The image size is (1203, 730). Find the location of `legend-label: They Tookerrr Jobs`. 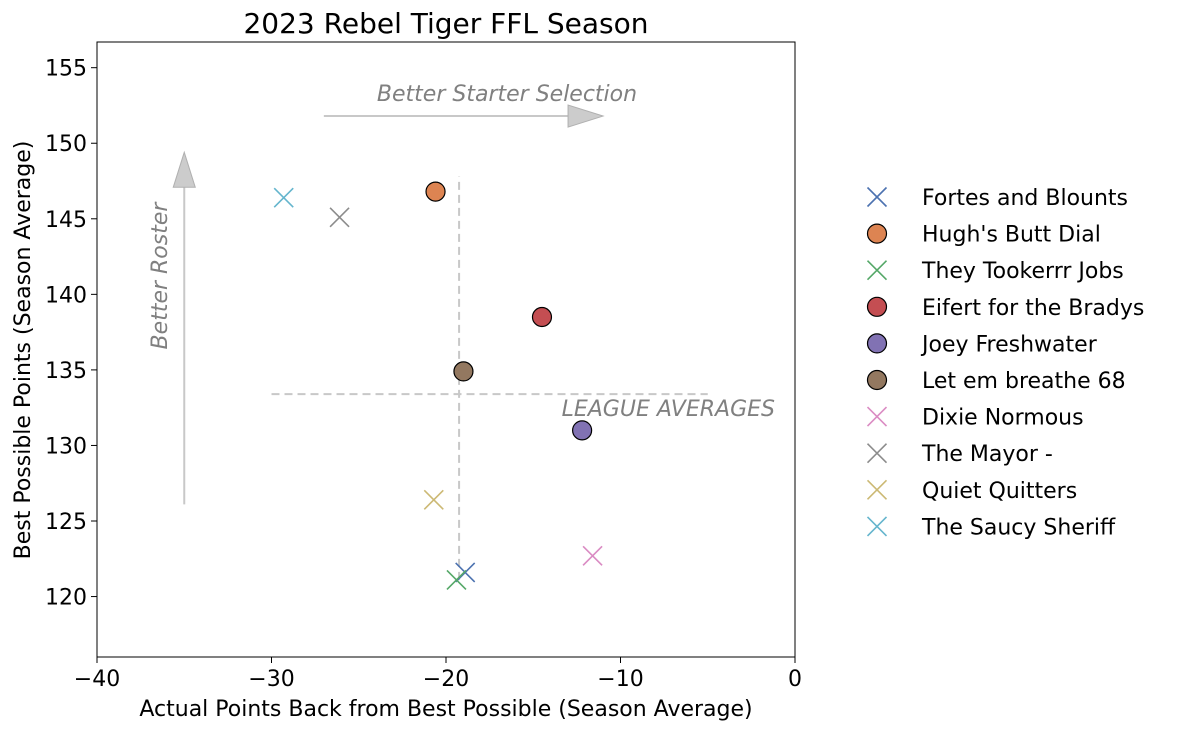

legend-label: They Tookerrr Jobs is located at coordinates (1022, 271).